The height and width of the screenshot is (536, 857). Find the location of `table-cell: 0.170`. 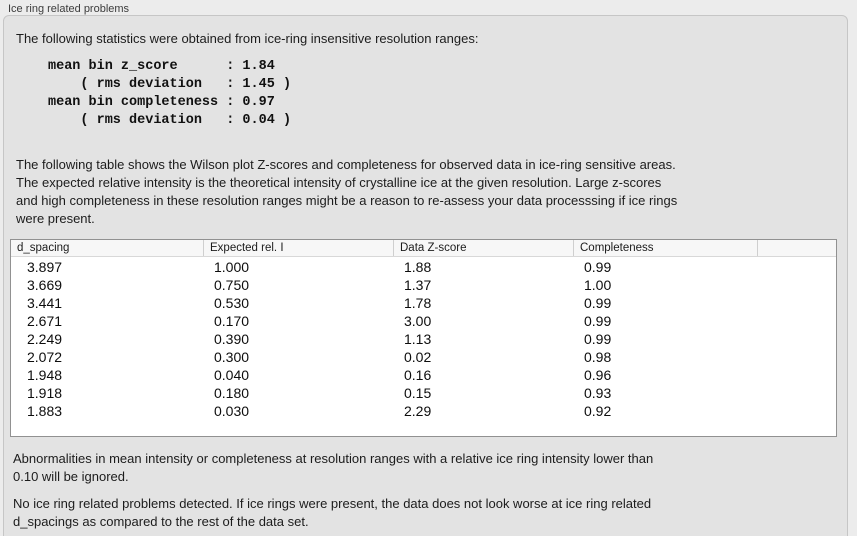

table-cell: 0.170 is located at coordinates (232, 321).